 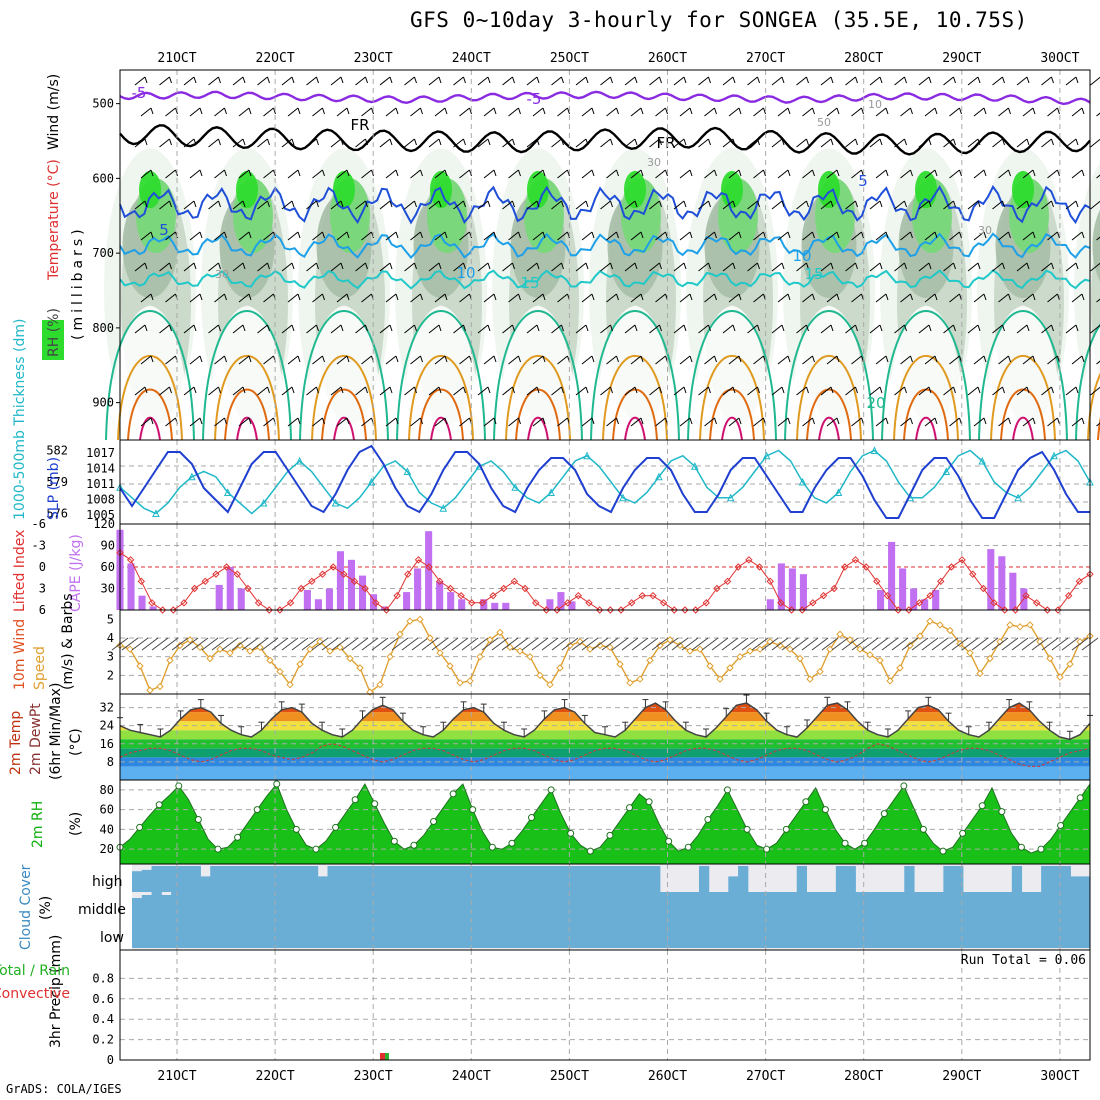 I want to click on wind-legend-2: Speed, so click(x=40, y=668).